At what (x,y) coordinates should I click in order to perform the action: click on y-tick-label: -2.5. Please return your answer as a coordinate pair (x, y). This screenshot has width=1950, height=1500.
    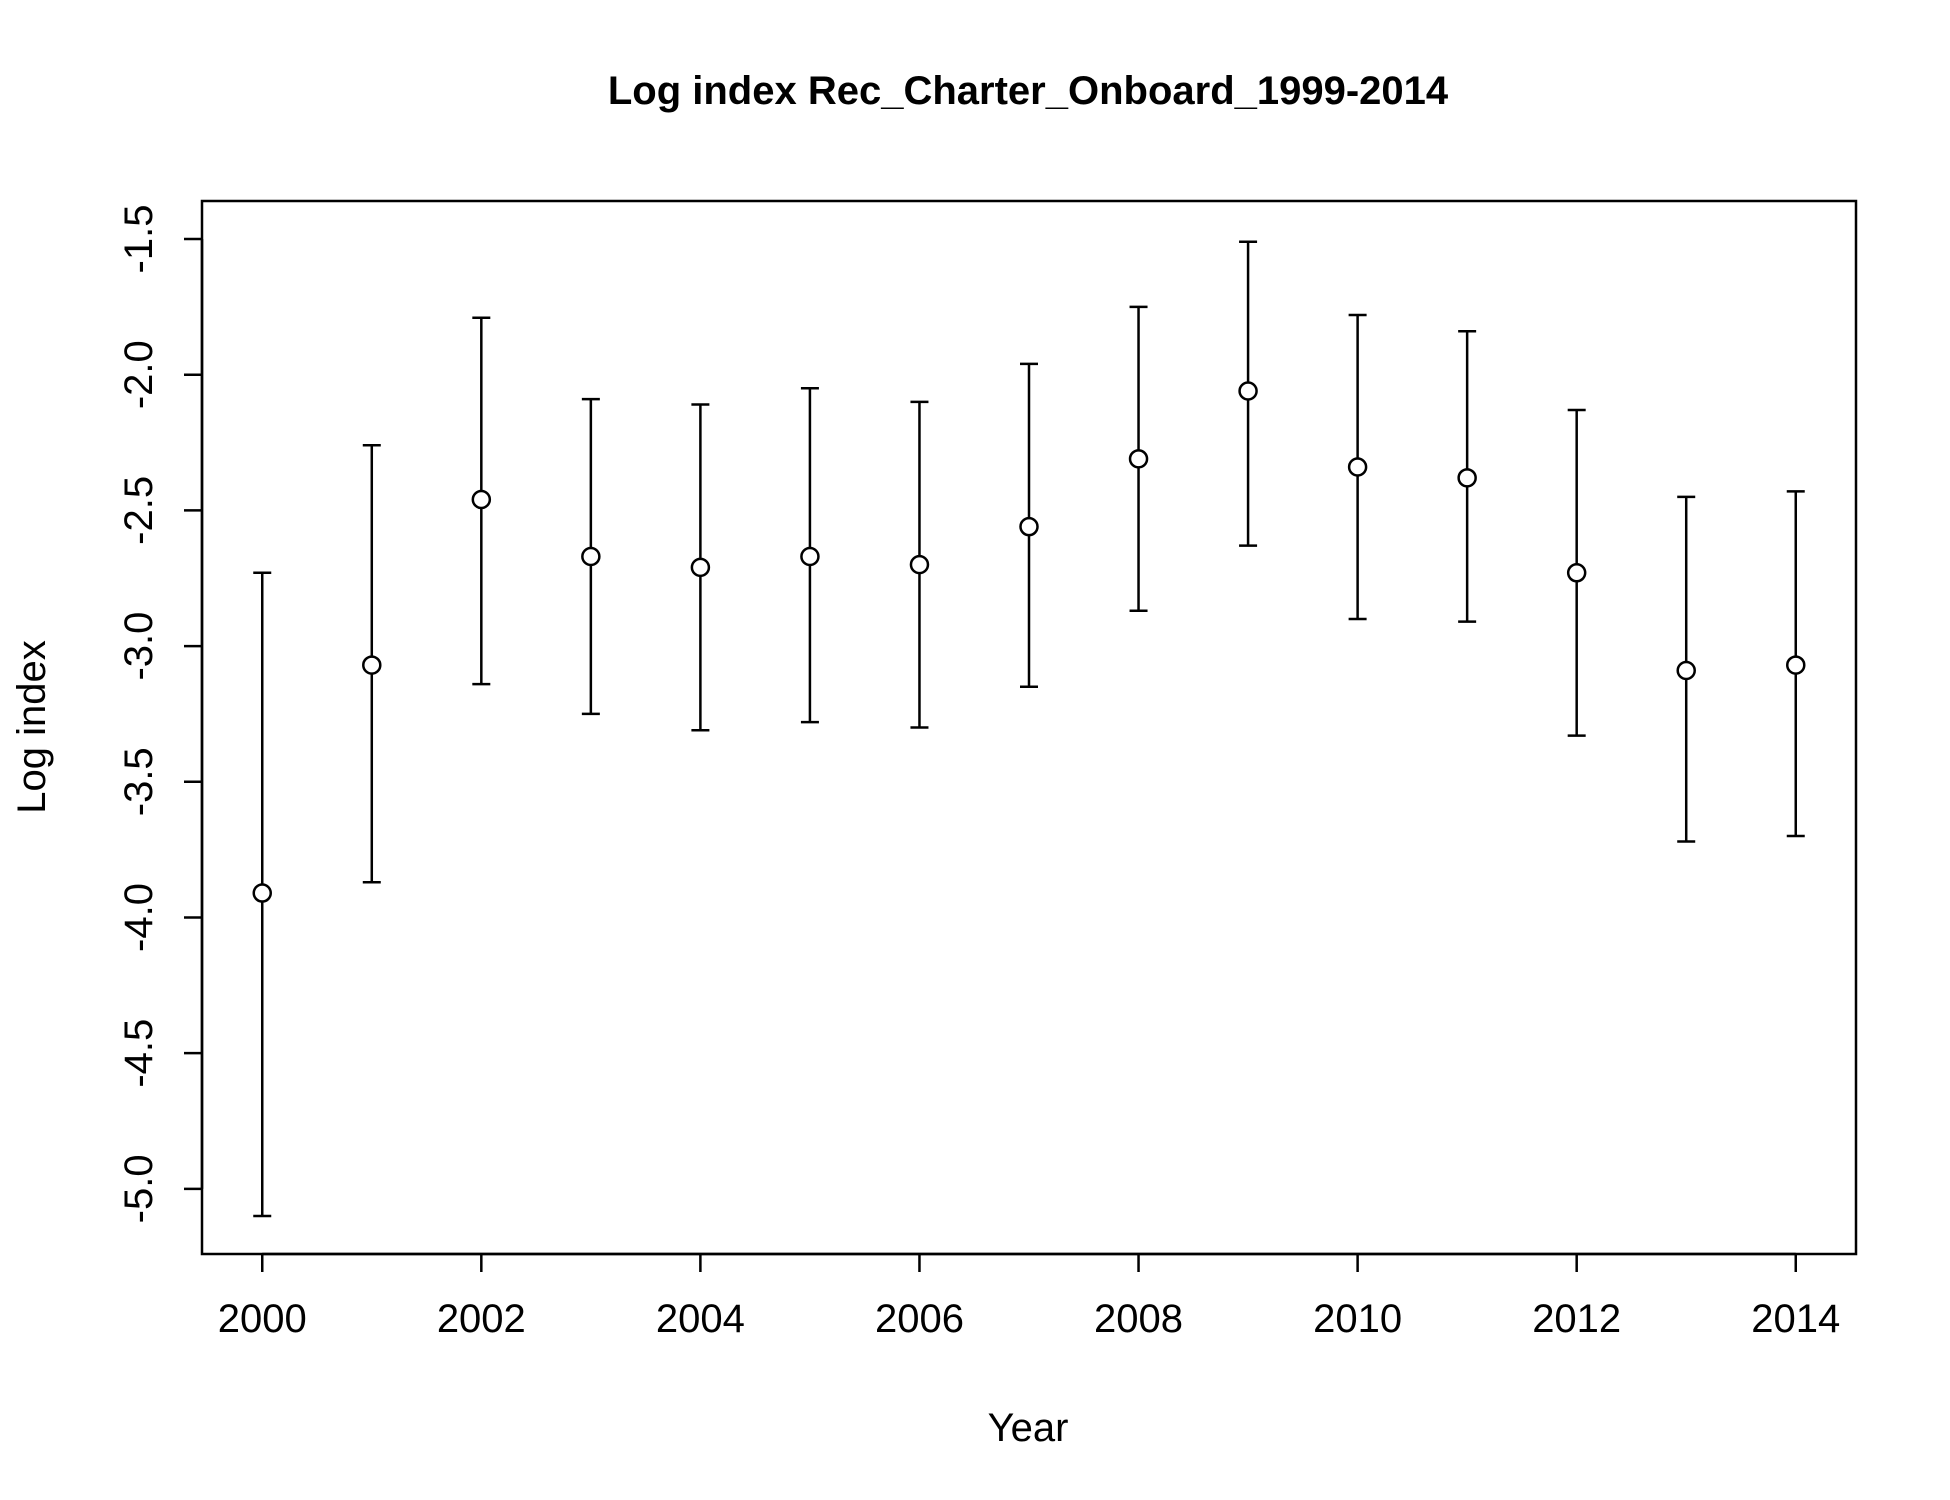
    Looking at the image, I should click on (139, 510).